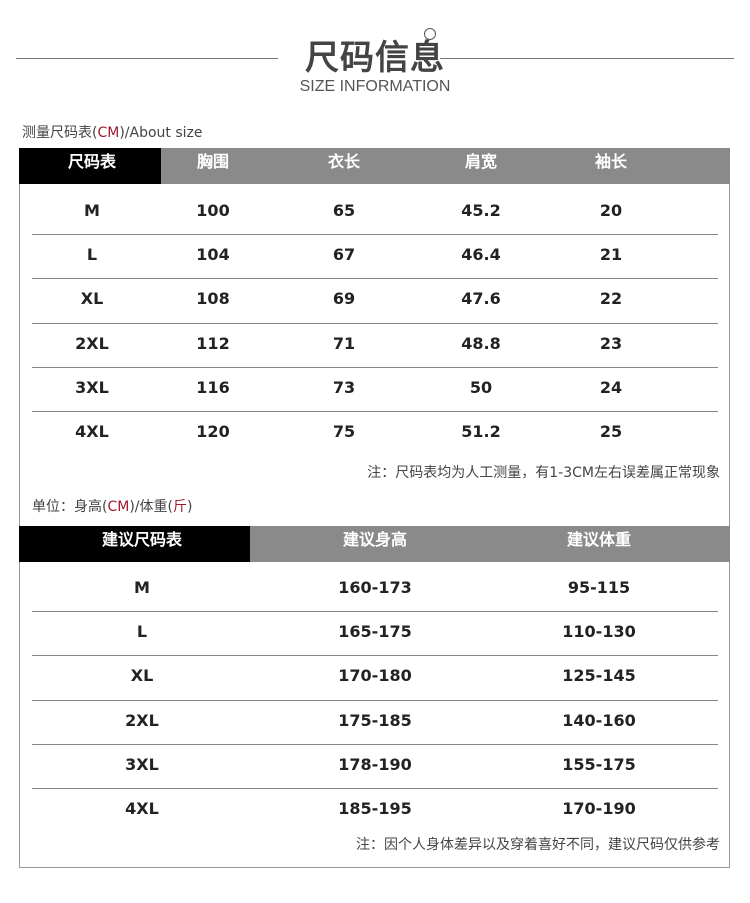  What do you see at coordinates (344, 431) in the screenshot?
I see `table-cell: 75` at bounding box center [344, 431].